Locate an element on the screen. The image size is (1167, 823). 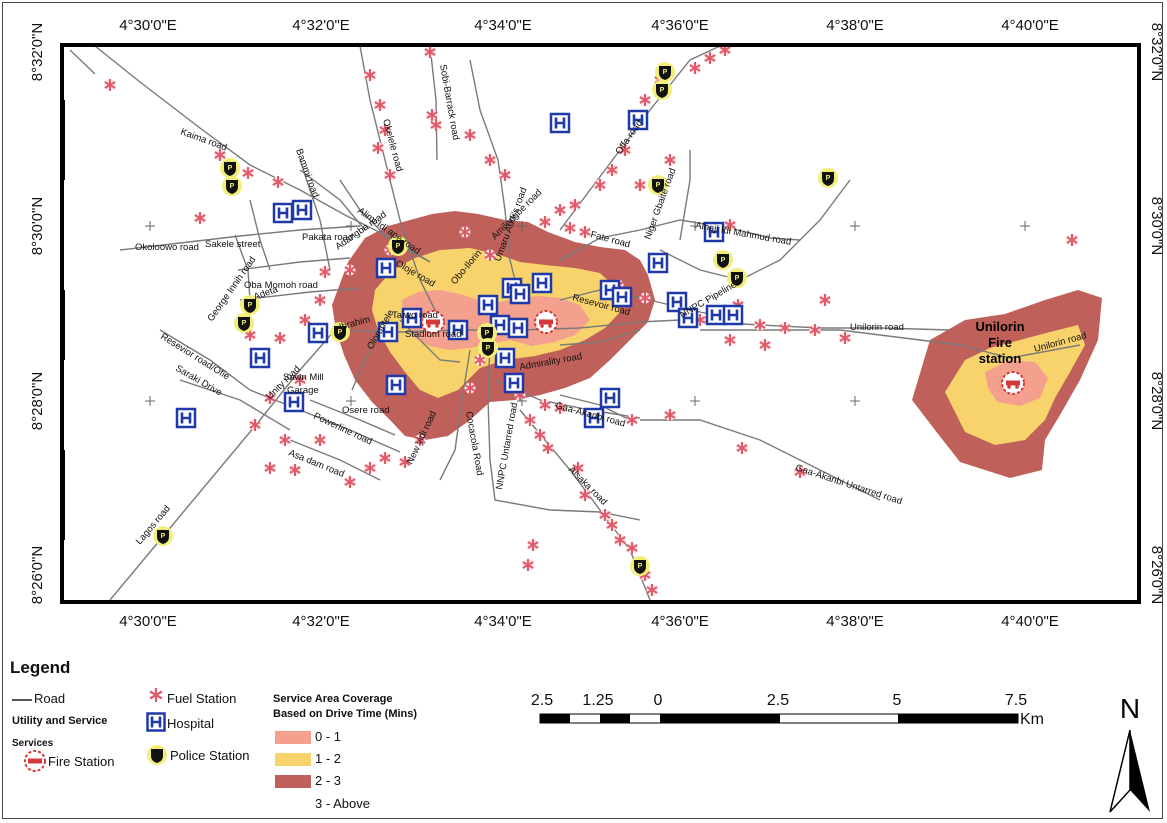
road-label: Unilorin road is located at coordinates (877, 327).